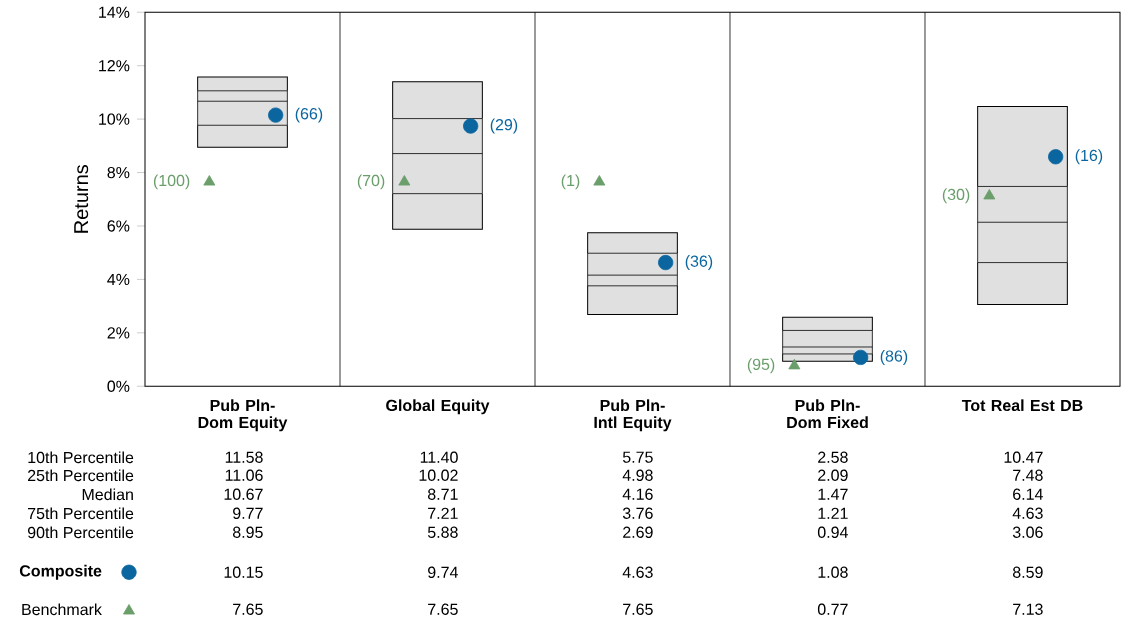 The image size is (1125, 623). Describe the element at coordinates (699, 262) in the screenshot. I see `annotation: (36)` at that location.